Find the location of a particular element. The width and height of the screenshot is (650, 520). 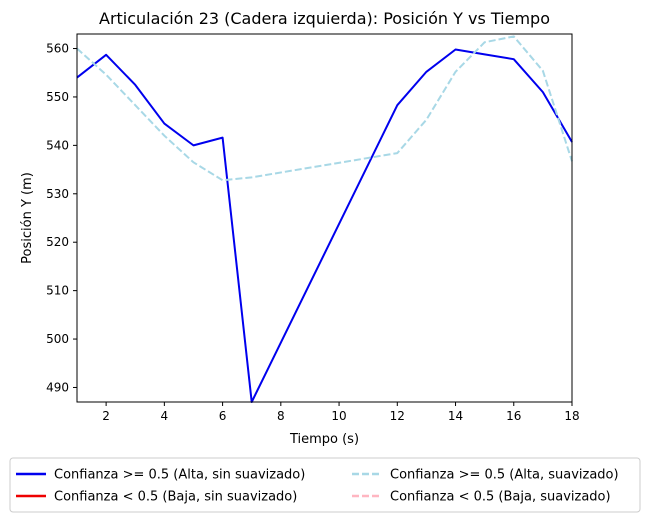

x-axis: 2 4 6 8 10 12 14 16 18 is located at coordinates (341, 412).